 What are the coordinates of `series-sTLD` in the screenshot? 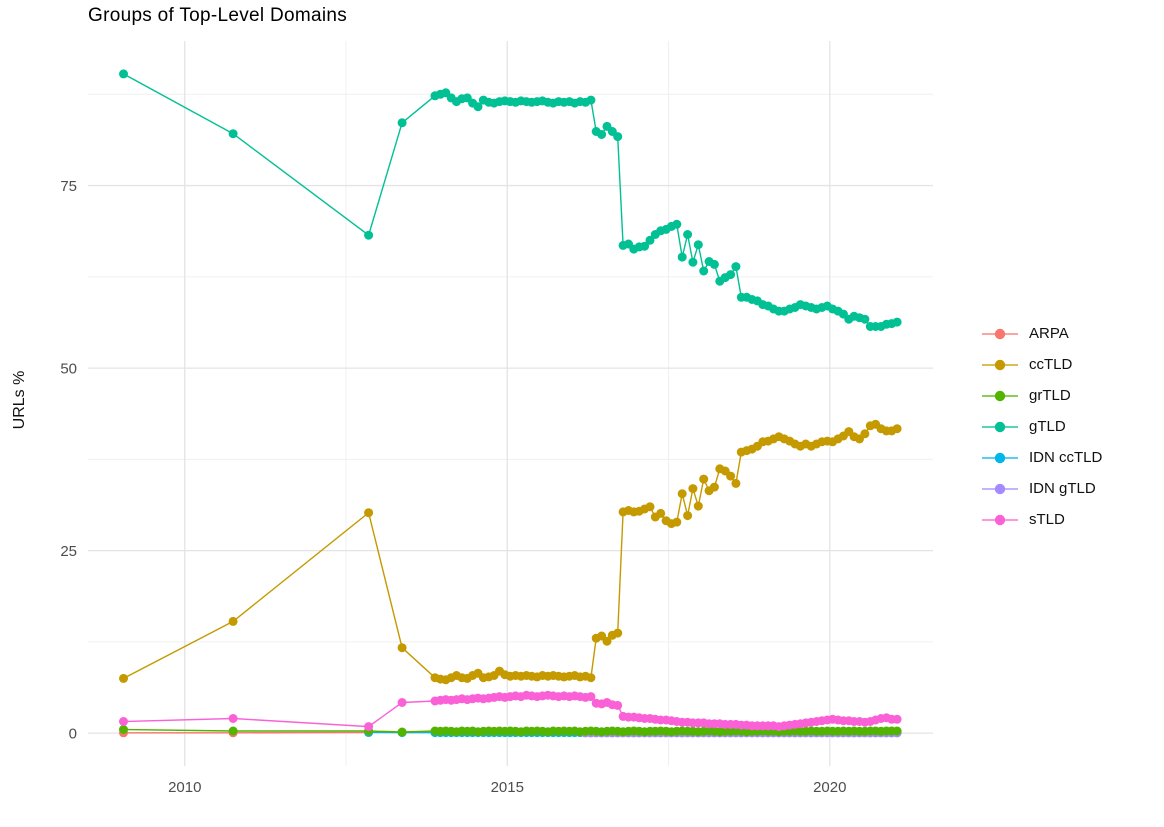 It's located at (510, 711).